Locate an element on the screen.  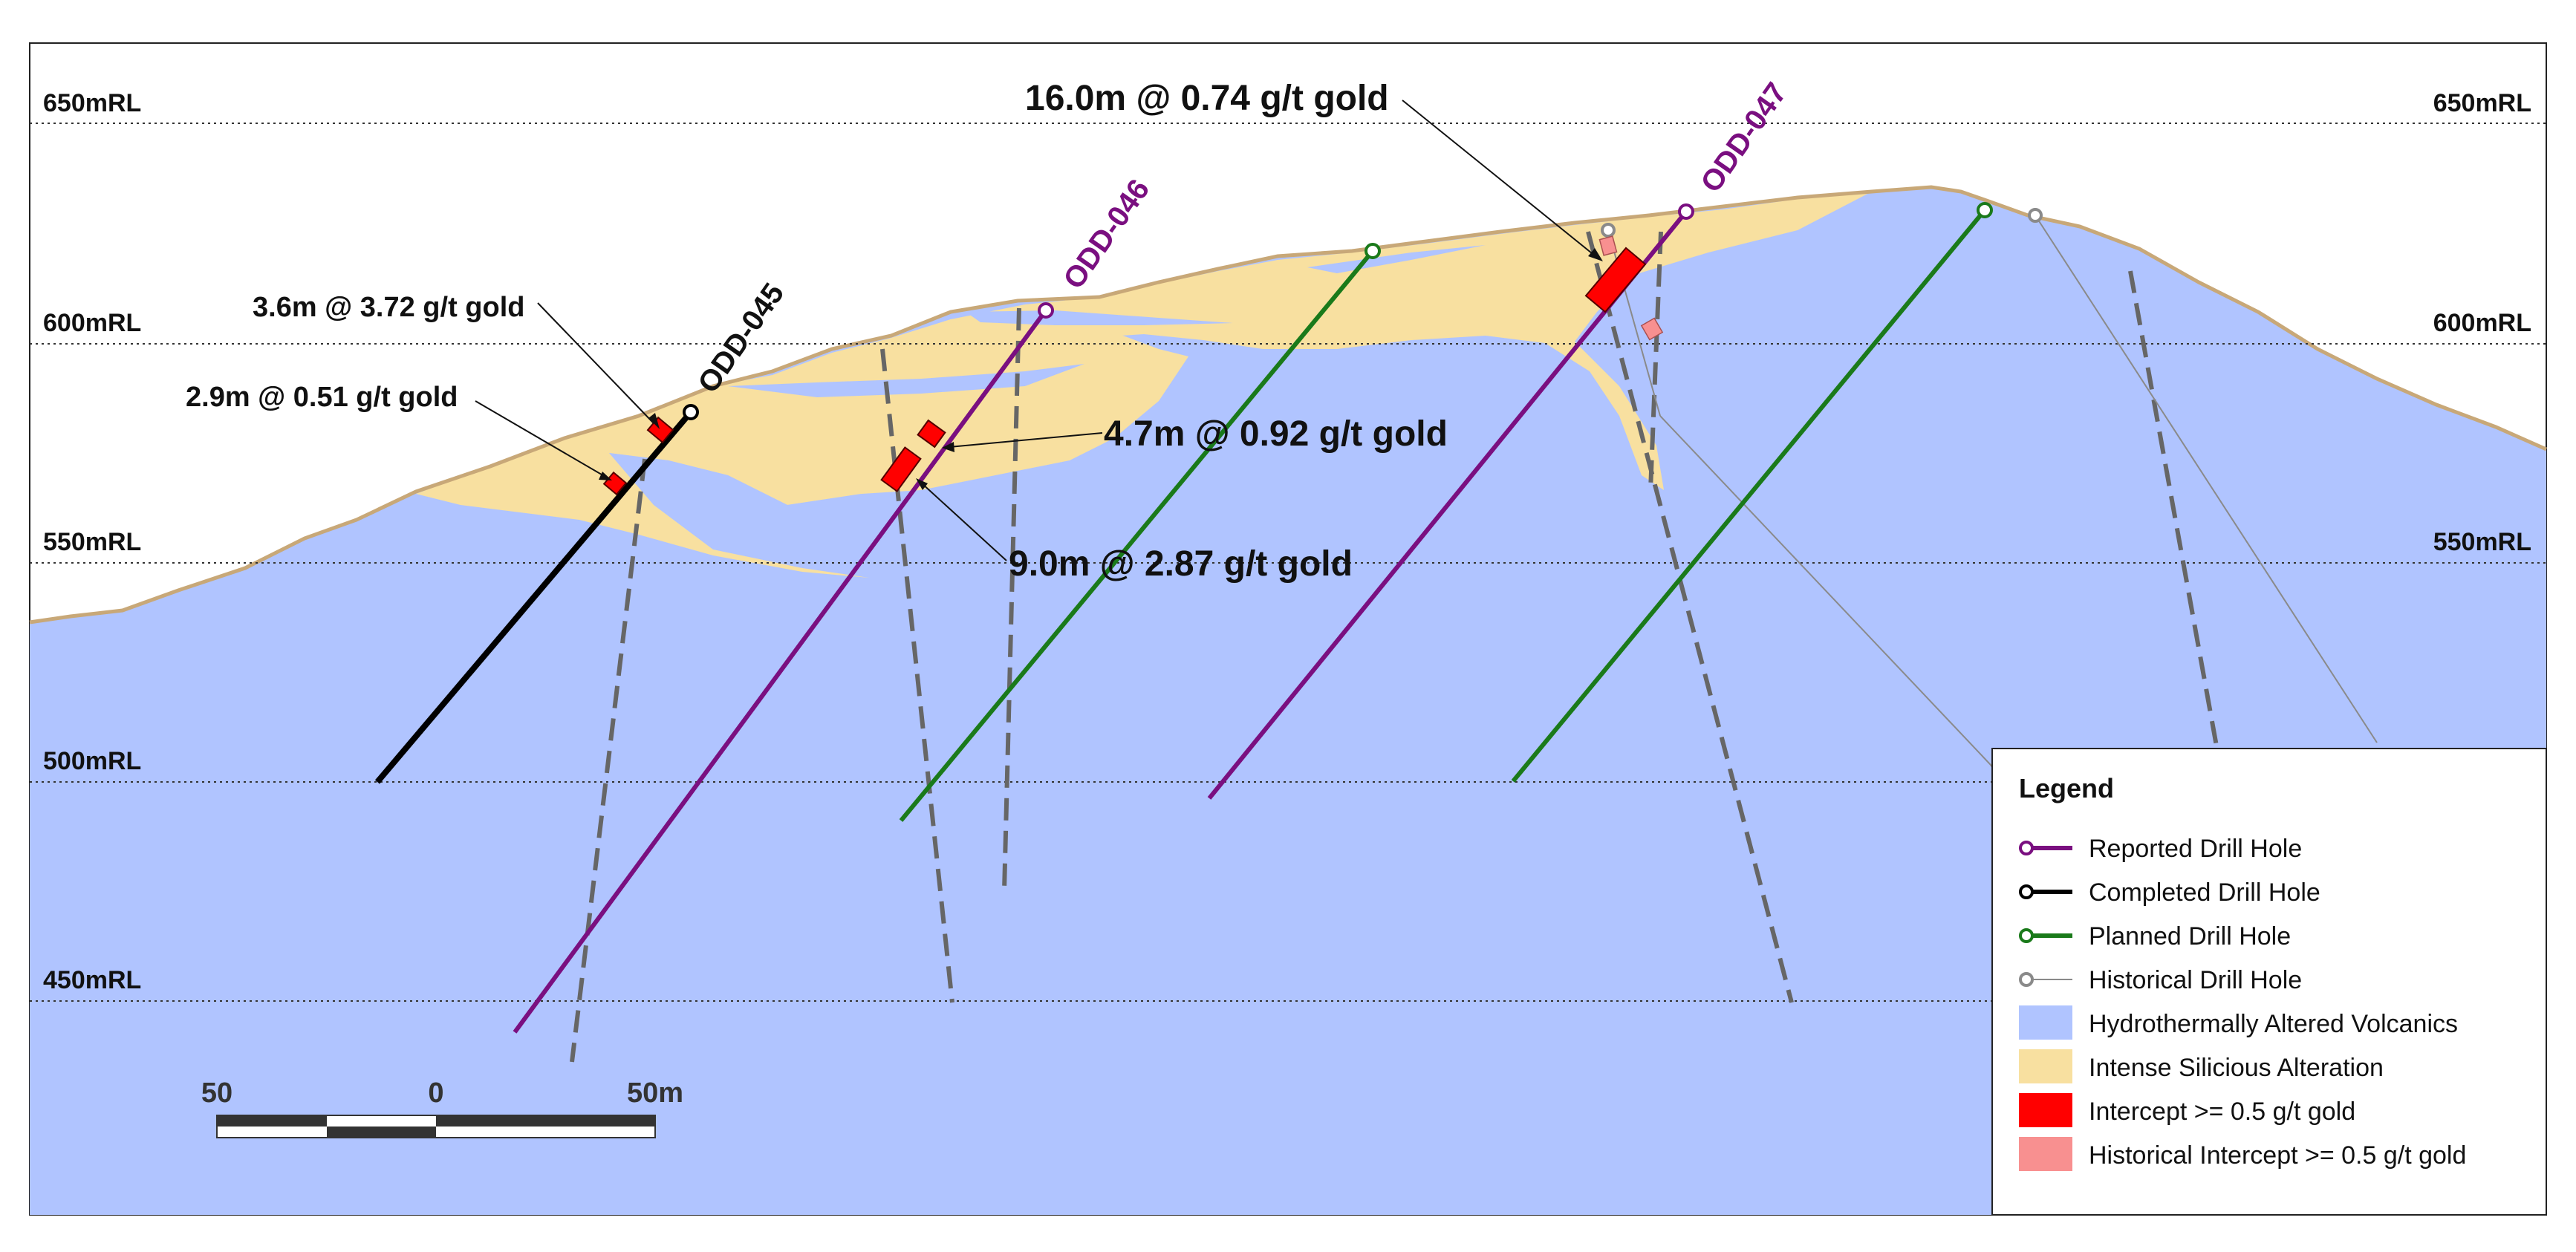
legend-title: Legend is located at coordinates (2066, 788).